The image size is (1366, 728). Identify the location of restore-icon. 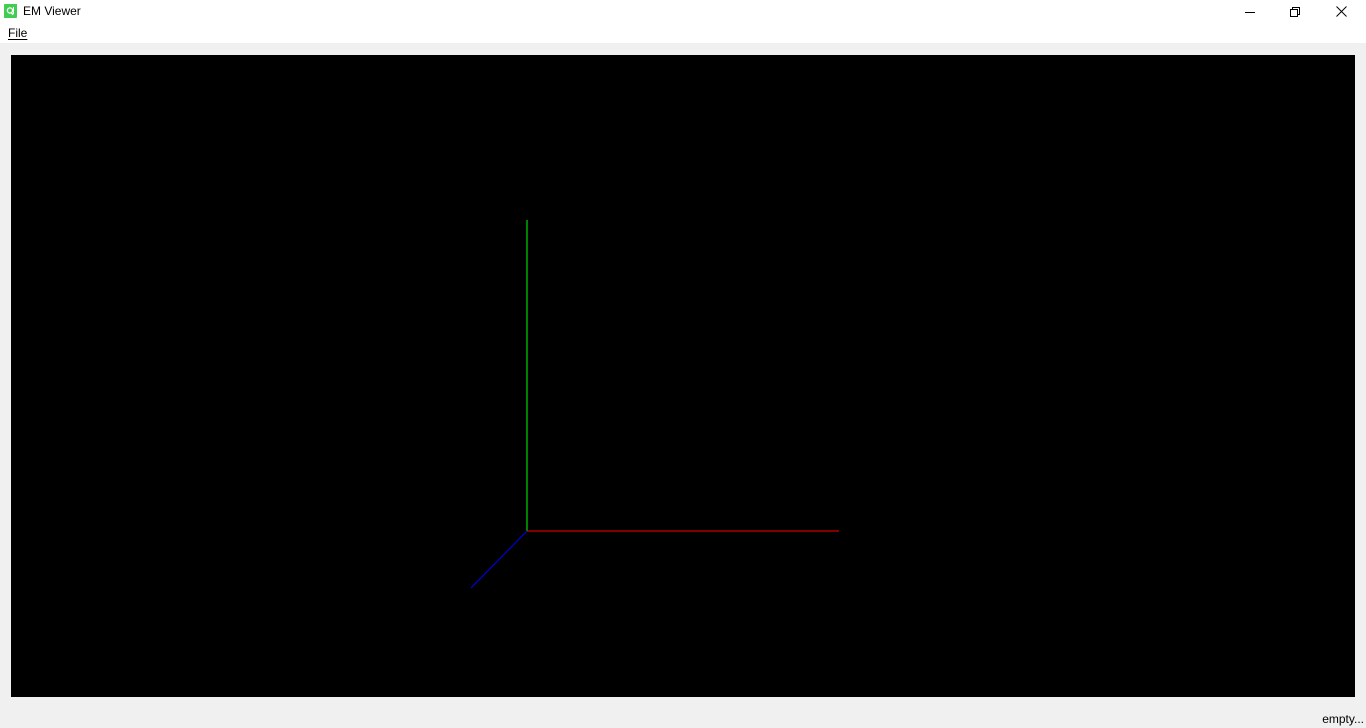
(1295, 11).